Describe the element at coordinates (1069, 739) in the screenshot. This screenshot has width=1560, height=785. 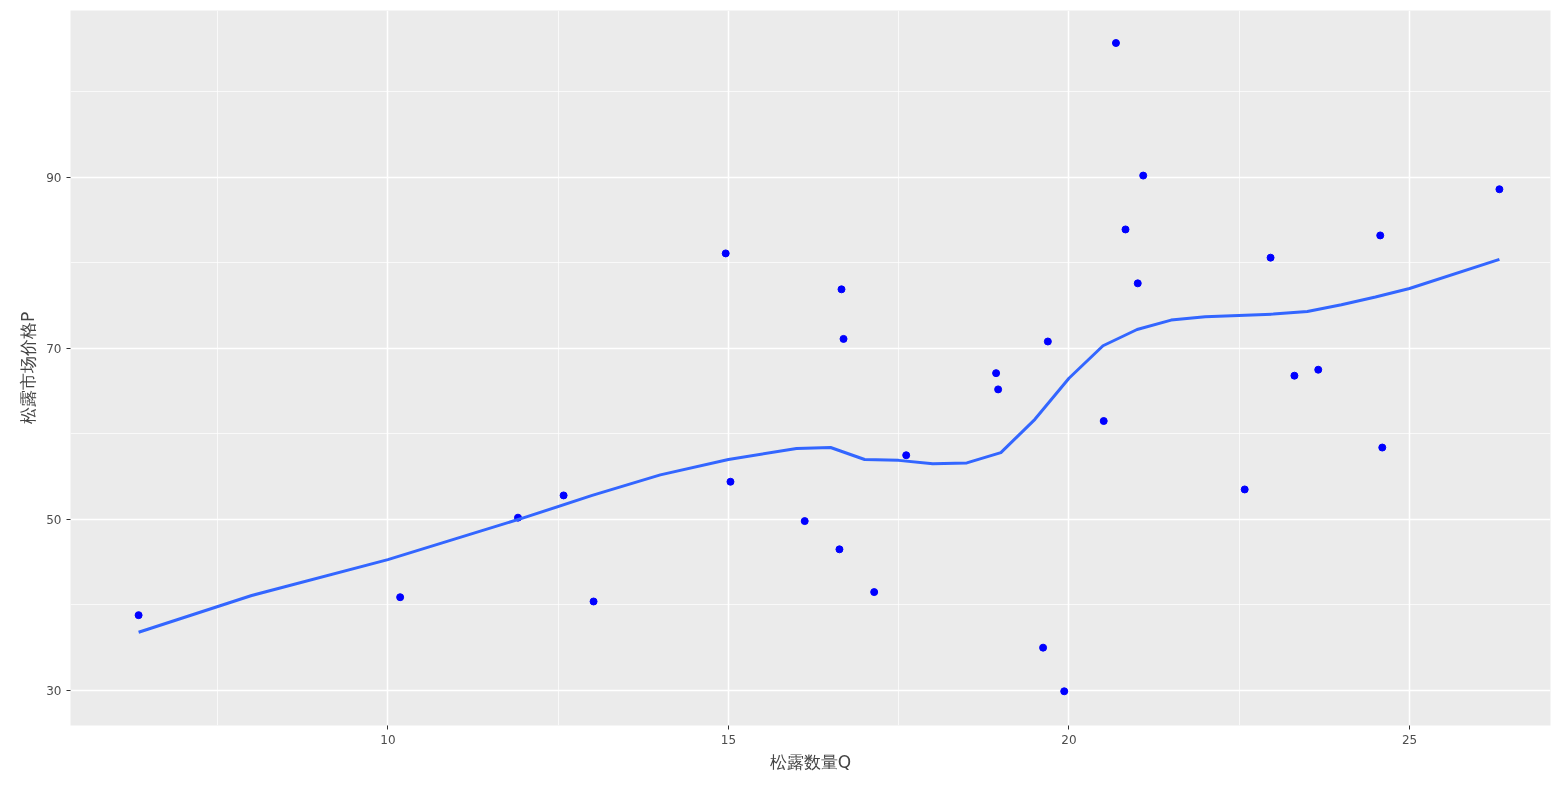
I see `x-tick-label: 20` at that location.